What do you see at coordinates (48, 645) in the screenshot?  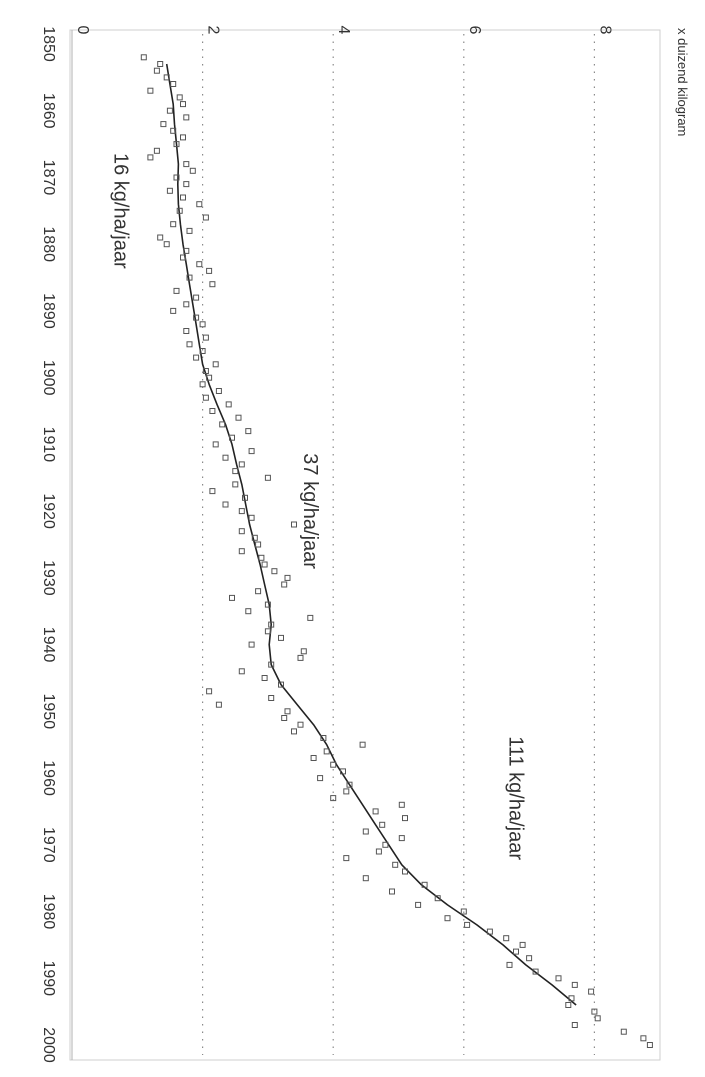 I see `x-tick-label: 1940` at bounding box center [48, 645].